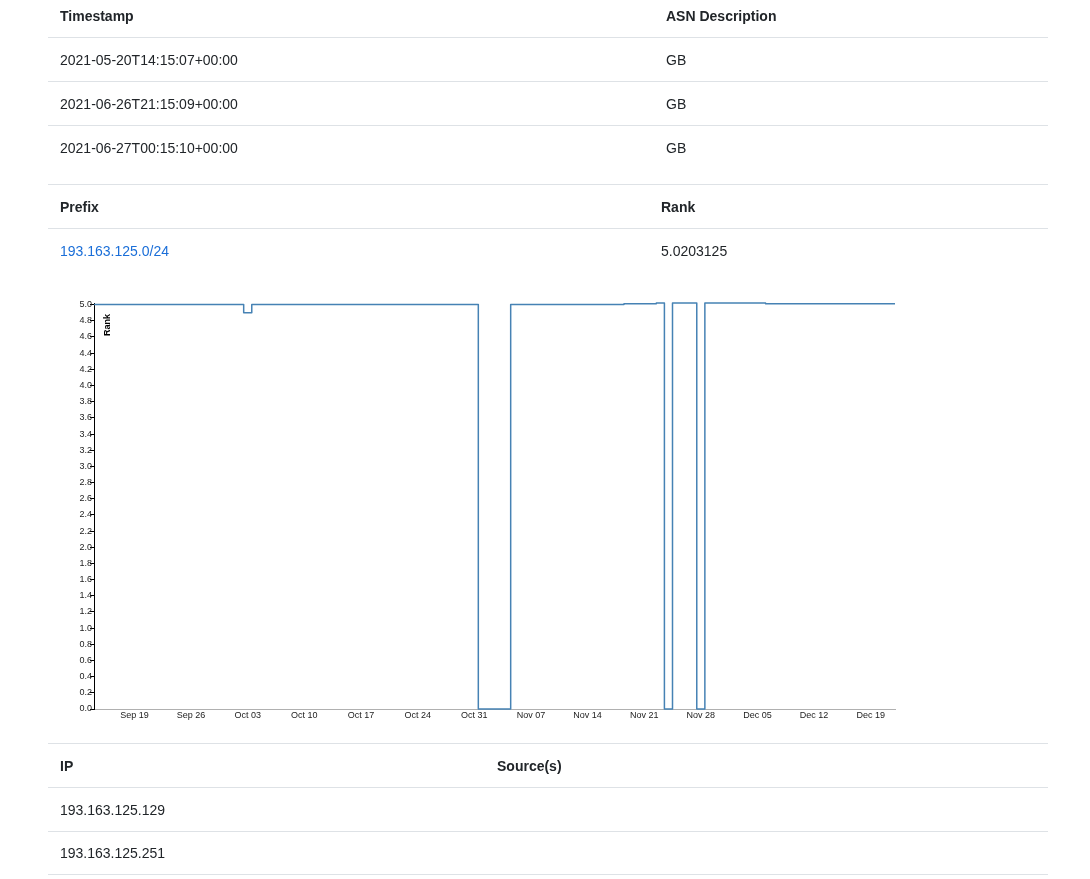 The width and height of the screenshot is (1090, 879). Describe the element at coordinates (85, 530) in the screenshot. I see `y-tick-label: 2.2` at that location.